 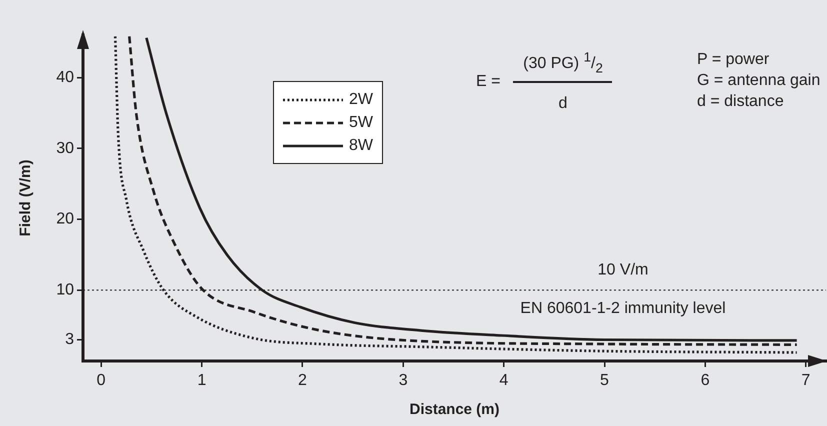 I want to click on y-axis-title: Field (V/m), so click(x=25, y=198).